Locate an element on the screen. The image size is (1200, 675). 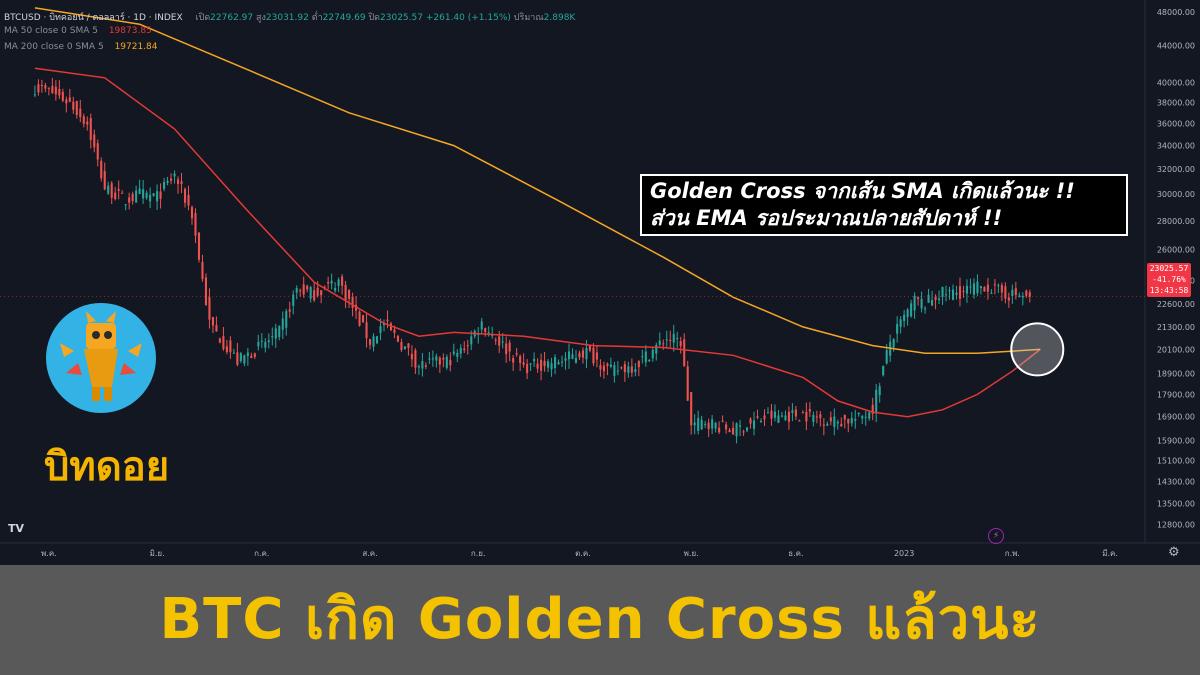
lightning-icon: ⚡ is located at coordinates (996, 536).